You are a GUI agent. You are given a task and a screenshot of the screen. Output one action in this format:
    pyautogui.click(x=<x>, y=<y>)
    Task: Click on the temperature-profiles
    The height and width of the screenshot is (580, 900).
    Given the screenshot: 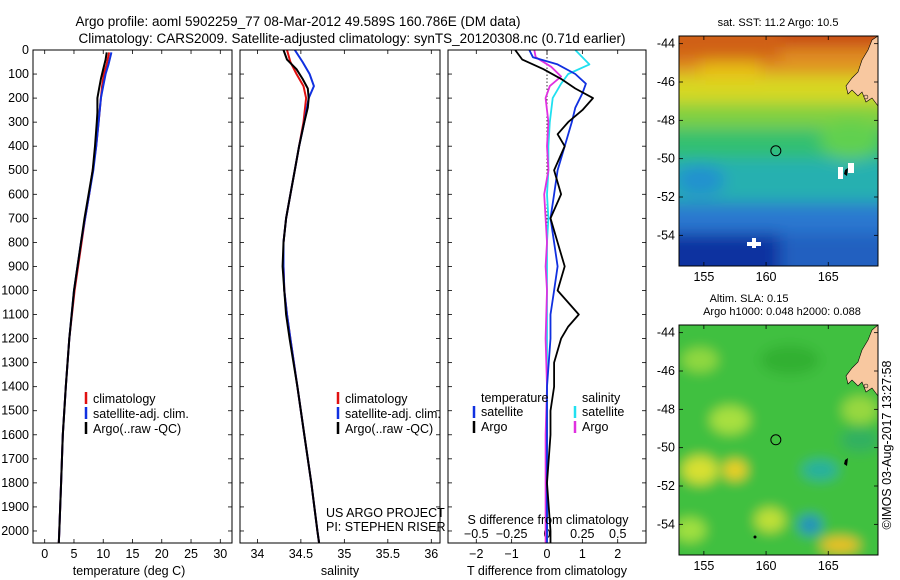 What is the action you would take?
    pyautogui.click(x=85, y=297)
    